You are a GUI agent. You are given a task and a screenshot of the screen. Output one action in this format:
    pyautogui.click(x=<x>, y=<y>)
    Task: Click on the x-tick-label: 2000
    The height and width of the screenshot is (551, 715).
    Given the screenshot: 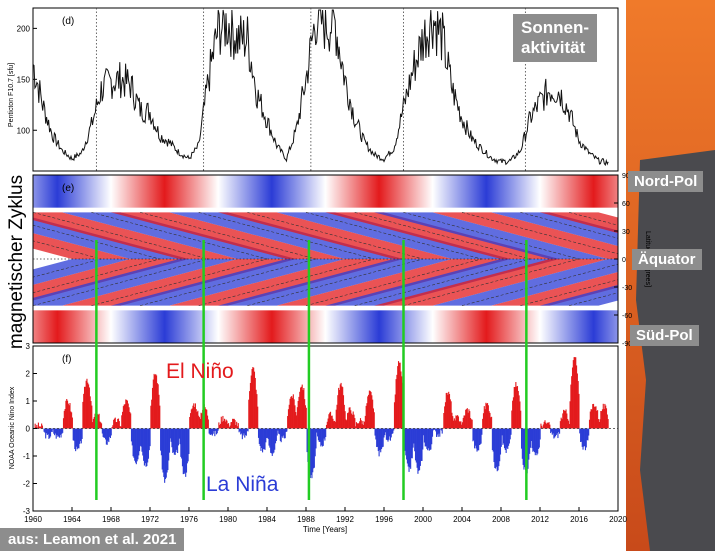 What is the action you would take?
    pyautogui.click(x=423, y=519)
    